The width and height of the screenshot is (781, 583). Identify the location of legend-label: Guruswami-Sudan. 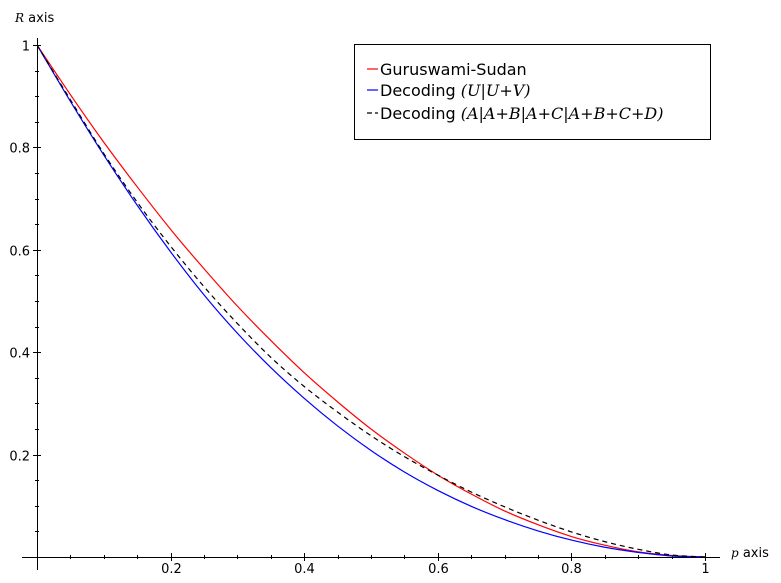
(453, 69).